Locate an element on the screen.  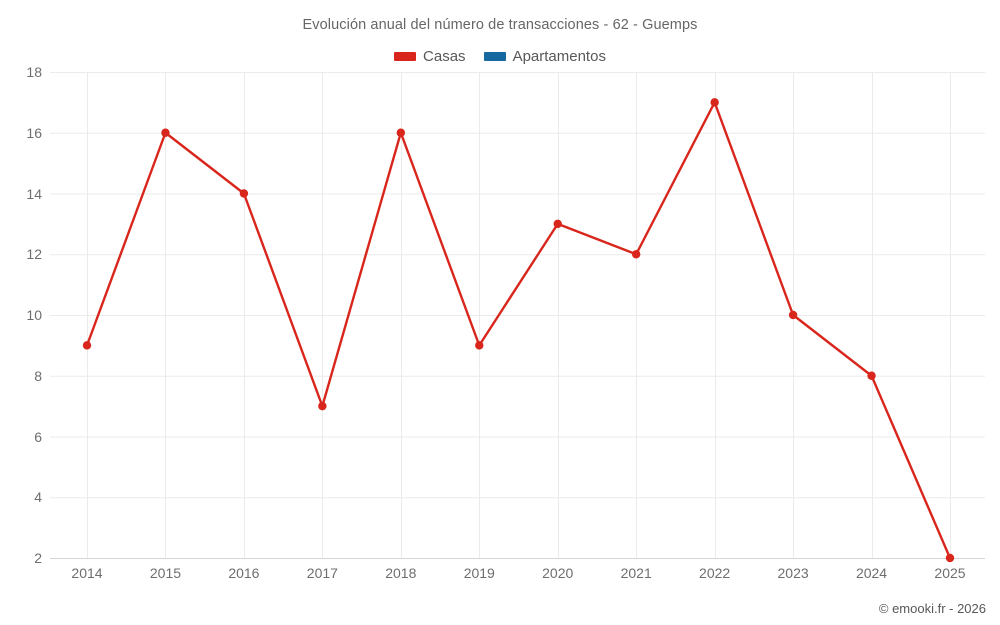
y-axis-tick-label: 16 is located at coordinates (34, 132).